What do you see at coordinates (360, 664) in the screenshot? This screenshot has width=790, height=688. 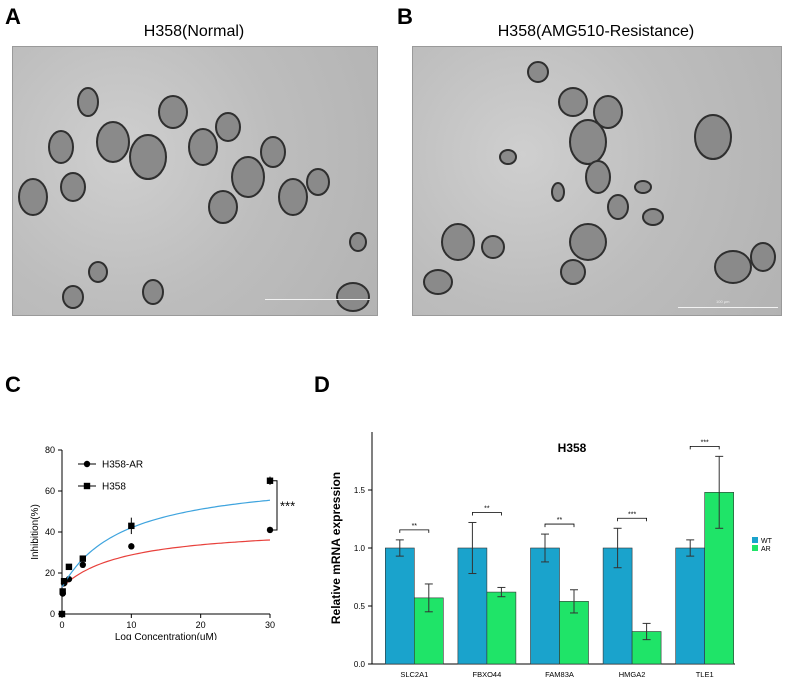 I see `y-tick-label: 0.0` at bounding box center [360, 664].